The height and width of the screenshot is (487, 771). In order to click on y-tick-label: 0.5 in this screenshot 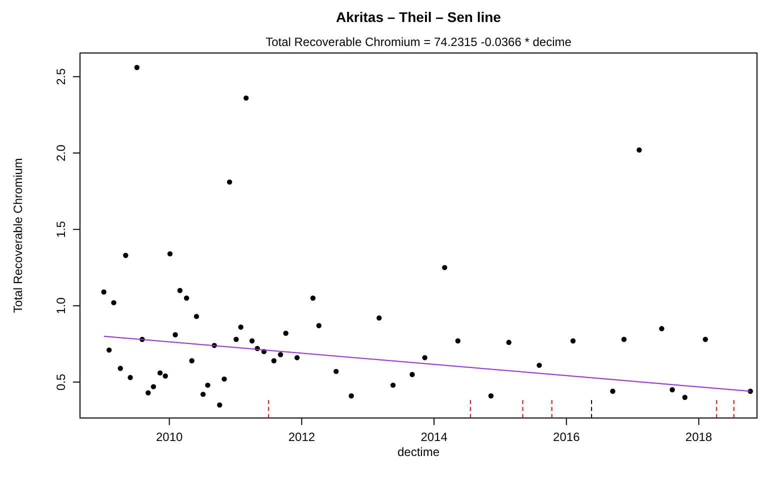, I will do `click(61, 381)`.